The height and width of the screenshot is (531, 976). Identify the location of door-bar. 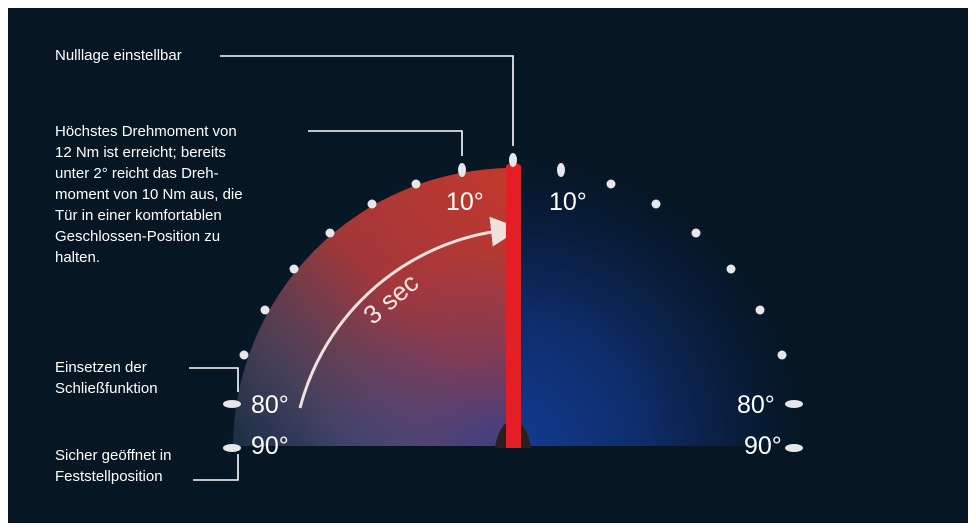
(513, 307).